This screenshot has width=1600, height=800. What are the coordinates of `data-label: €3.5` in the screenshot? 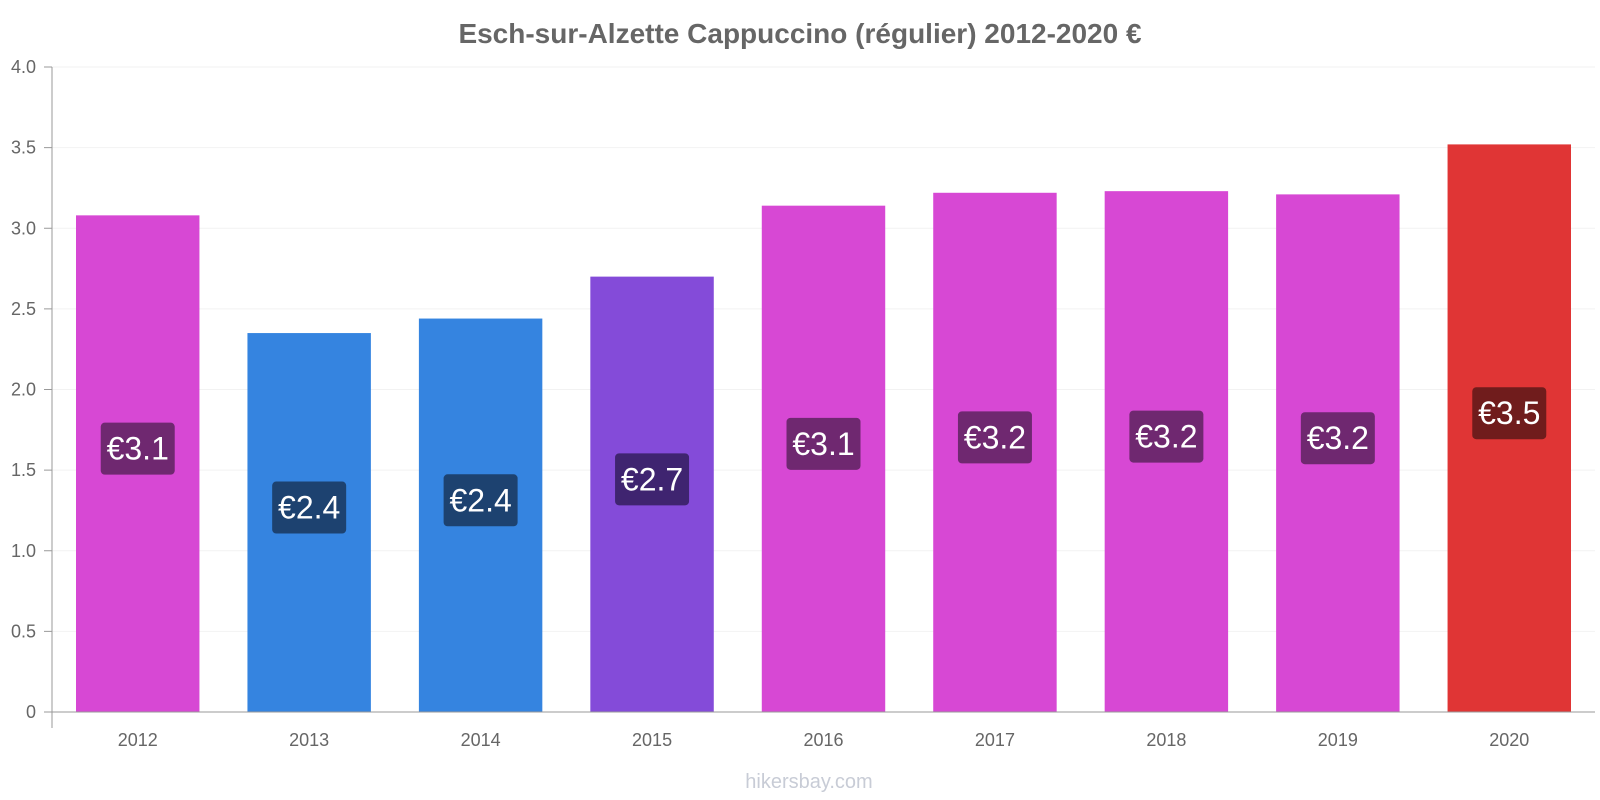 It's located at (1509, 413).